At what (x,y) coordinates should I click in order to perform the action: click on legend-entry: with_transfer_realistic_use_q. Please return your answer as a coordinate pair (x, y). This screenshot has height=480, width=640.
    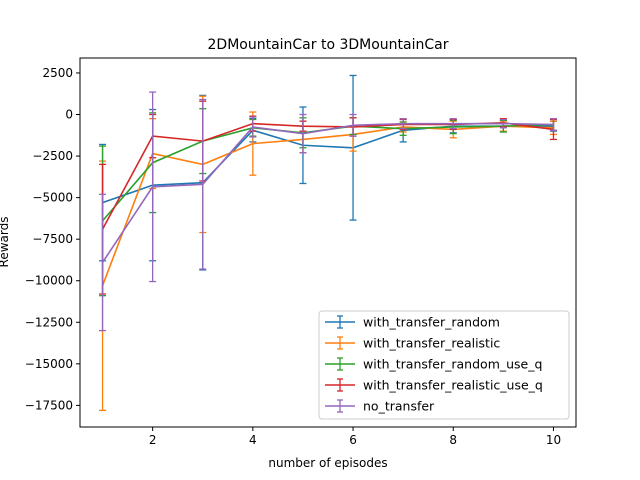
    Looking at the image, I should click on (434, 385).